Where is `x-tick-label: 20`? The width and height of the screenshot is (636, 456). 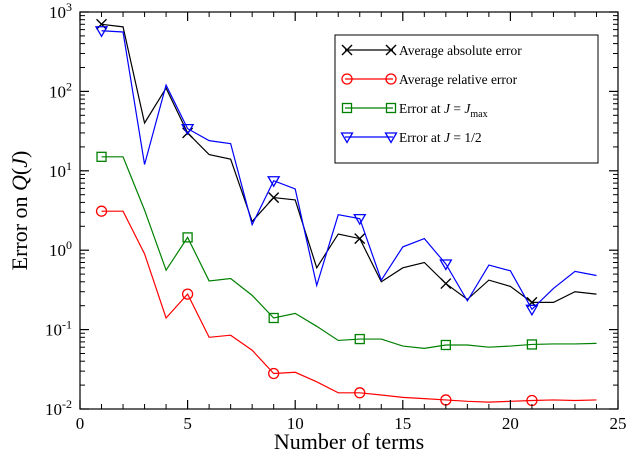 x-tick-label: 20 is located at coordinates (510, 423).